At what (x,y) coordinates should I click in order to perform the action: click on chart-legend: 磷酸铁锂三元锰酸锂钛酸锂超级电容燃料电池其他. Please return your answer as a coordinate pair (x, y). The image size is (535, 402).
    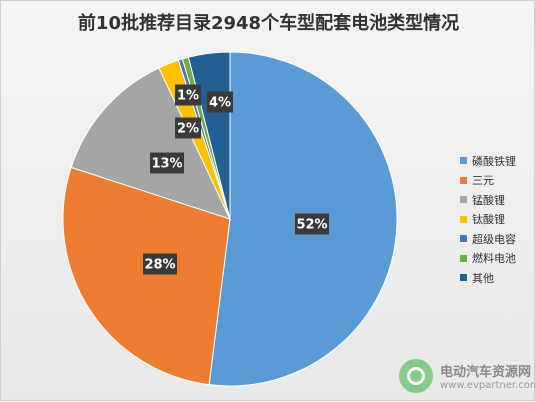
    Looking at the image, I should click on (496, 219).